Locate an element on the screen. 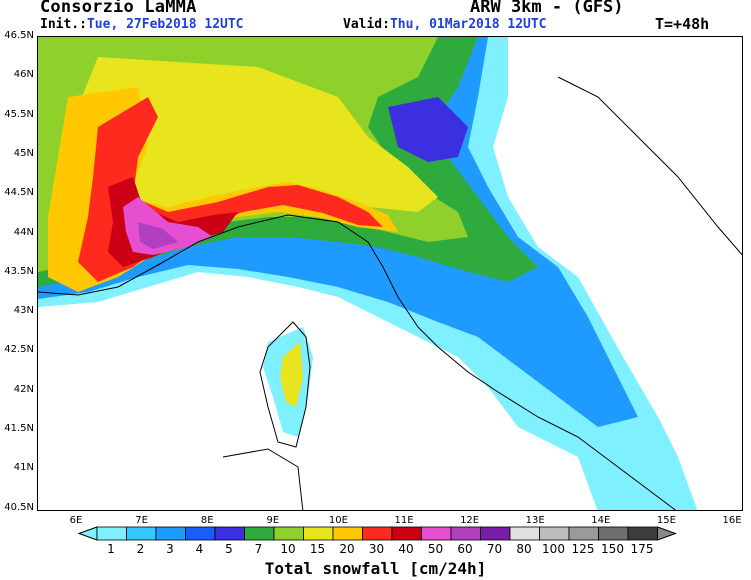 The image size is (751, 580). legend-value: 40 is located at coordinates (405, 549).